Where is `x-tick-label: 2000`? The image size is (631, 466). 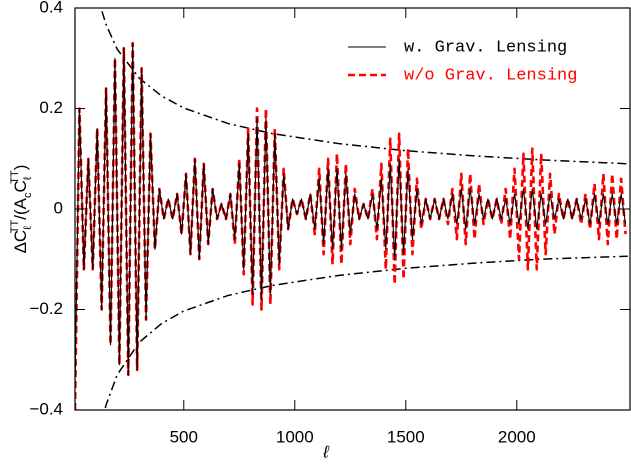 x-tick-label: 2000 is located at coordinates (517, 436).